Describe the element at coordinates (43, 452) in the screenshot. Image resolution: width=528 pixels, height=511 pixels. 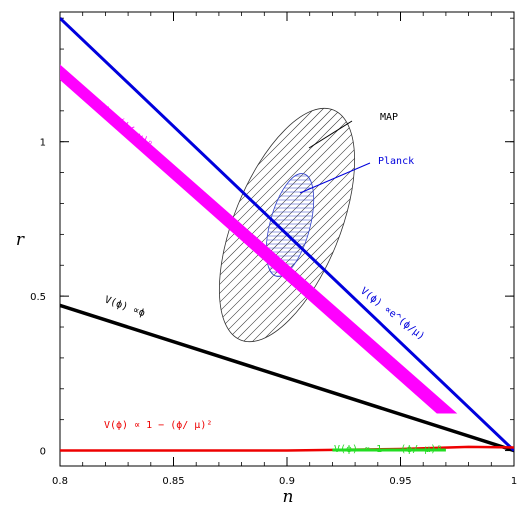
I see `y-tick-label: 0` at that location.